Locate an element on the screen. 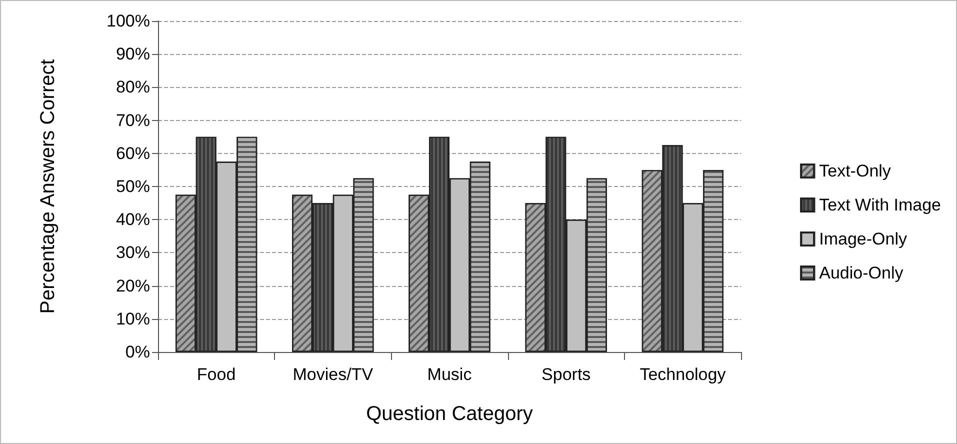 Image resolution: width=957 pixels, height=444 pixels. x-tick-label: Movies/TV is located at coordinates (333, 374).